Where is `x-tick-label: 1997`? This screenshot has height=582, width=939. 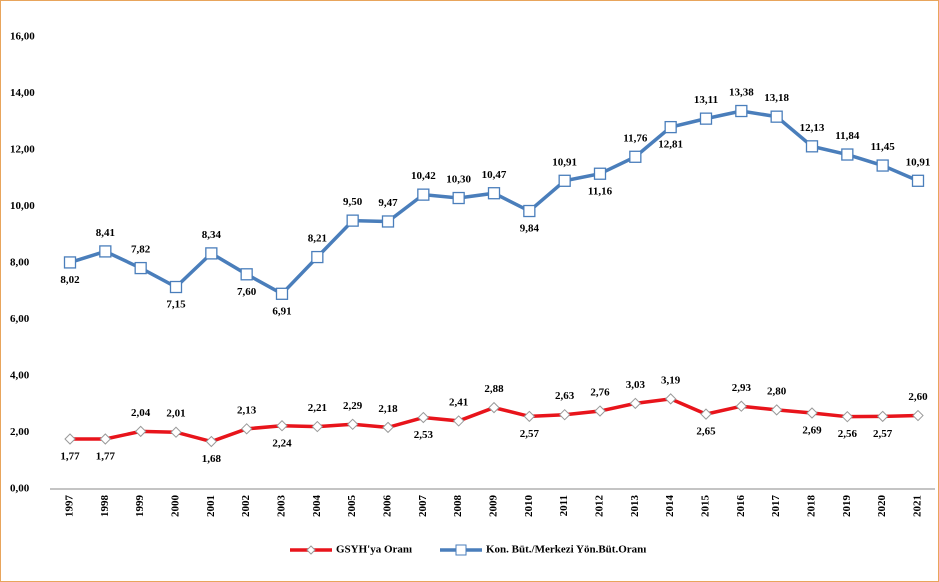 x-tick-label: 1997 is located at coordinates (70, 506).